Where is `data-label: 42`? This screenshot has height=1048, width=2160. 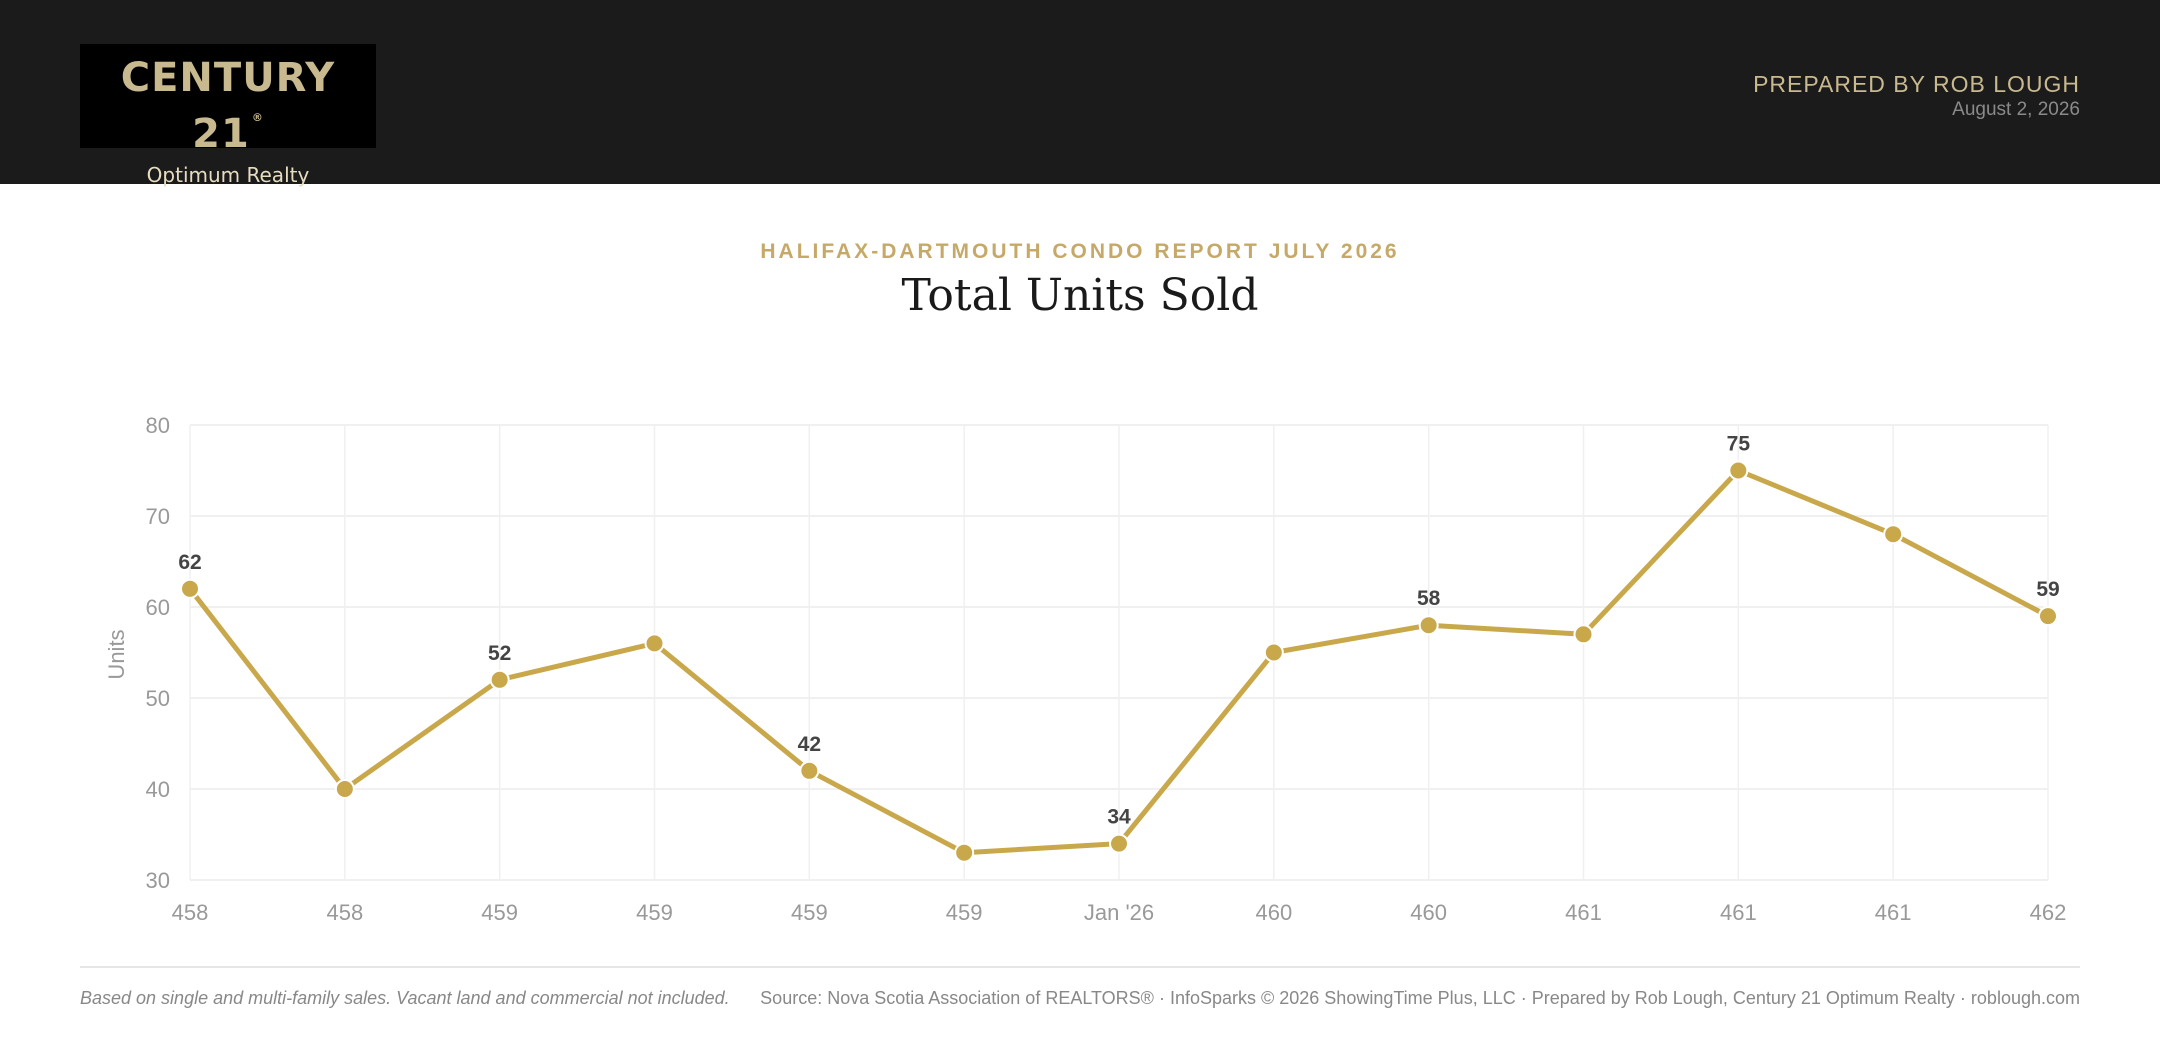 data-label: 42 is located at coordinates (809, 744).